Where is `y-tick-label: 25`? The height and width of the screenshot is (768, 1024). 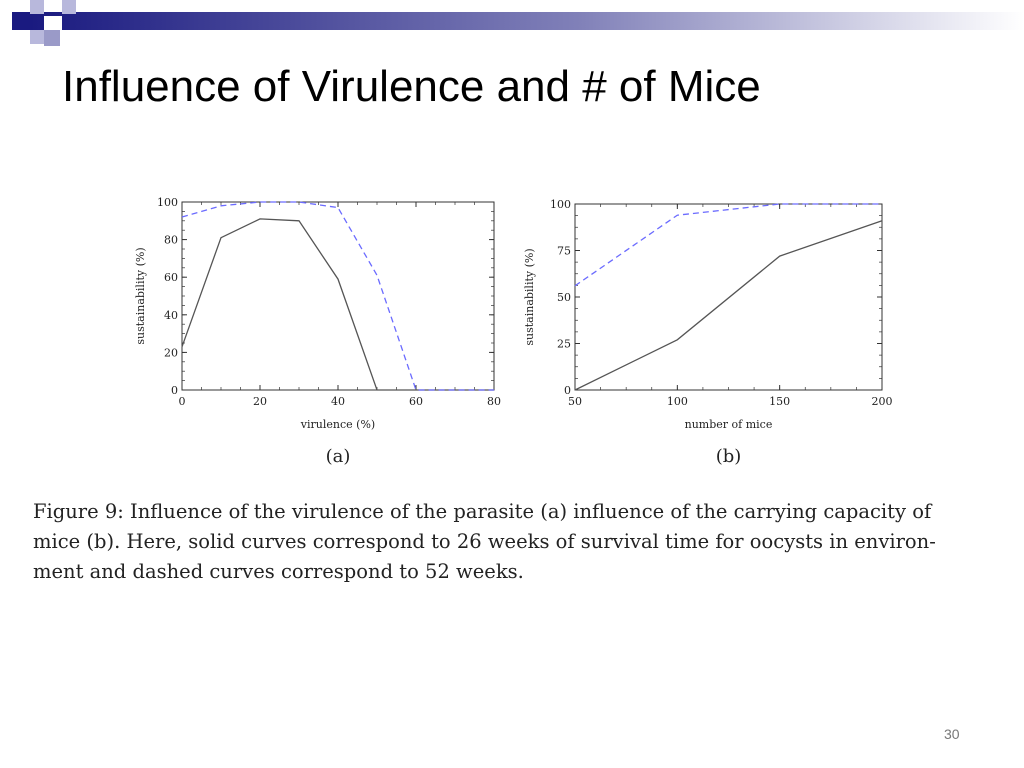
y-tick-label: 25 is located at coordinates (564, 344).